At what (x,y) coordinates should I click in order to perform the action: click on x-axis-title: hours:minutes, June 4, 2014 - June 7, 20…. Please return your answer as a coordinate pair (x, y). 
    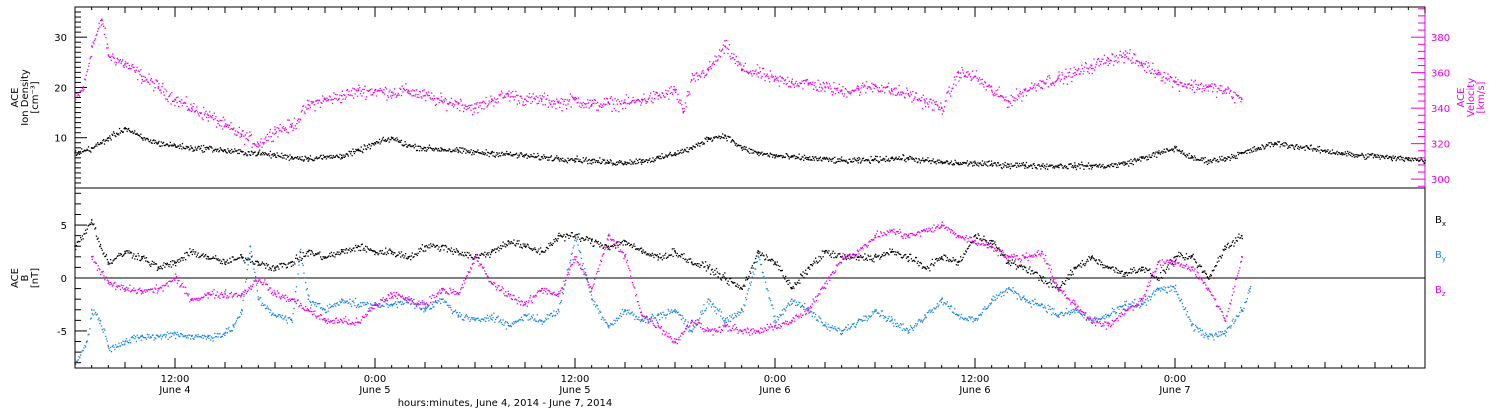
    Looking at the image, I should click on (505, 403).